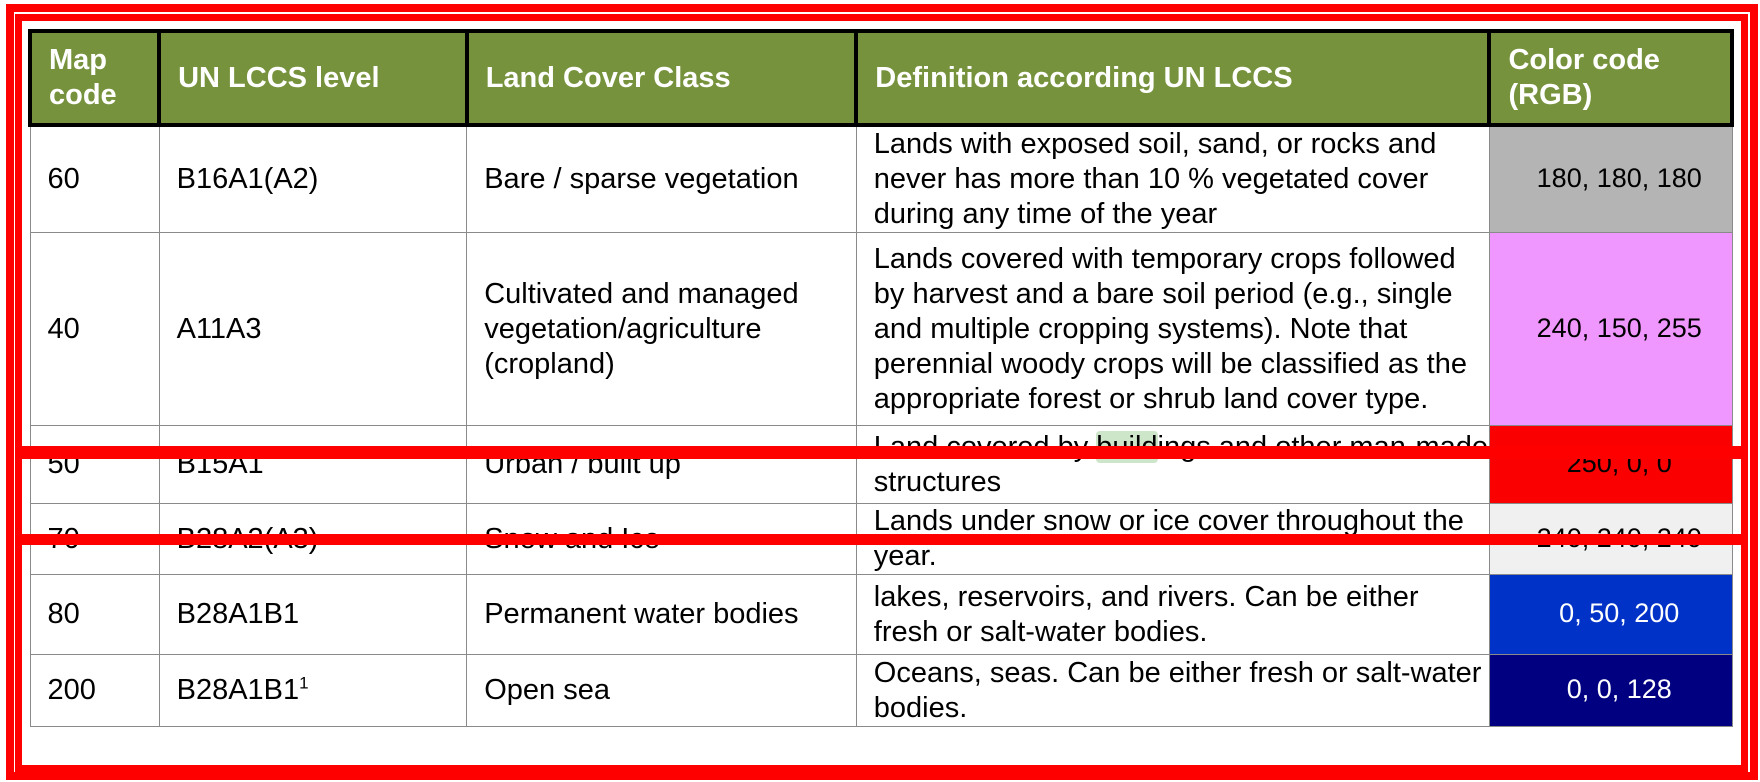 The width and height of the screenshot is (1760, 782). I want to click on map-code-cell: 50, so click(94, 464).